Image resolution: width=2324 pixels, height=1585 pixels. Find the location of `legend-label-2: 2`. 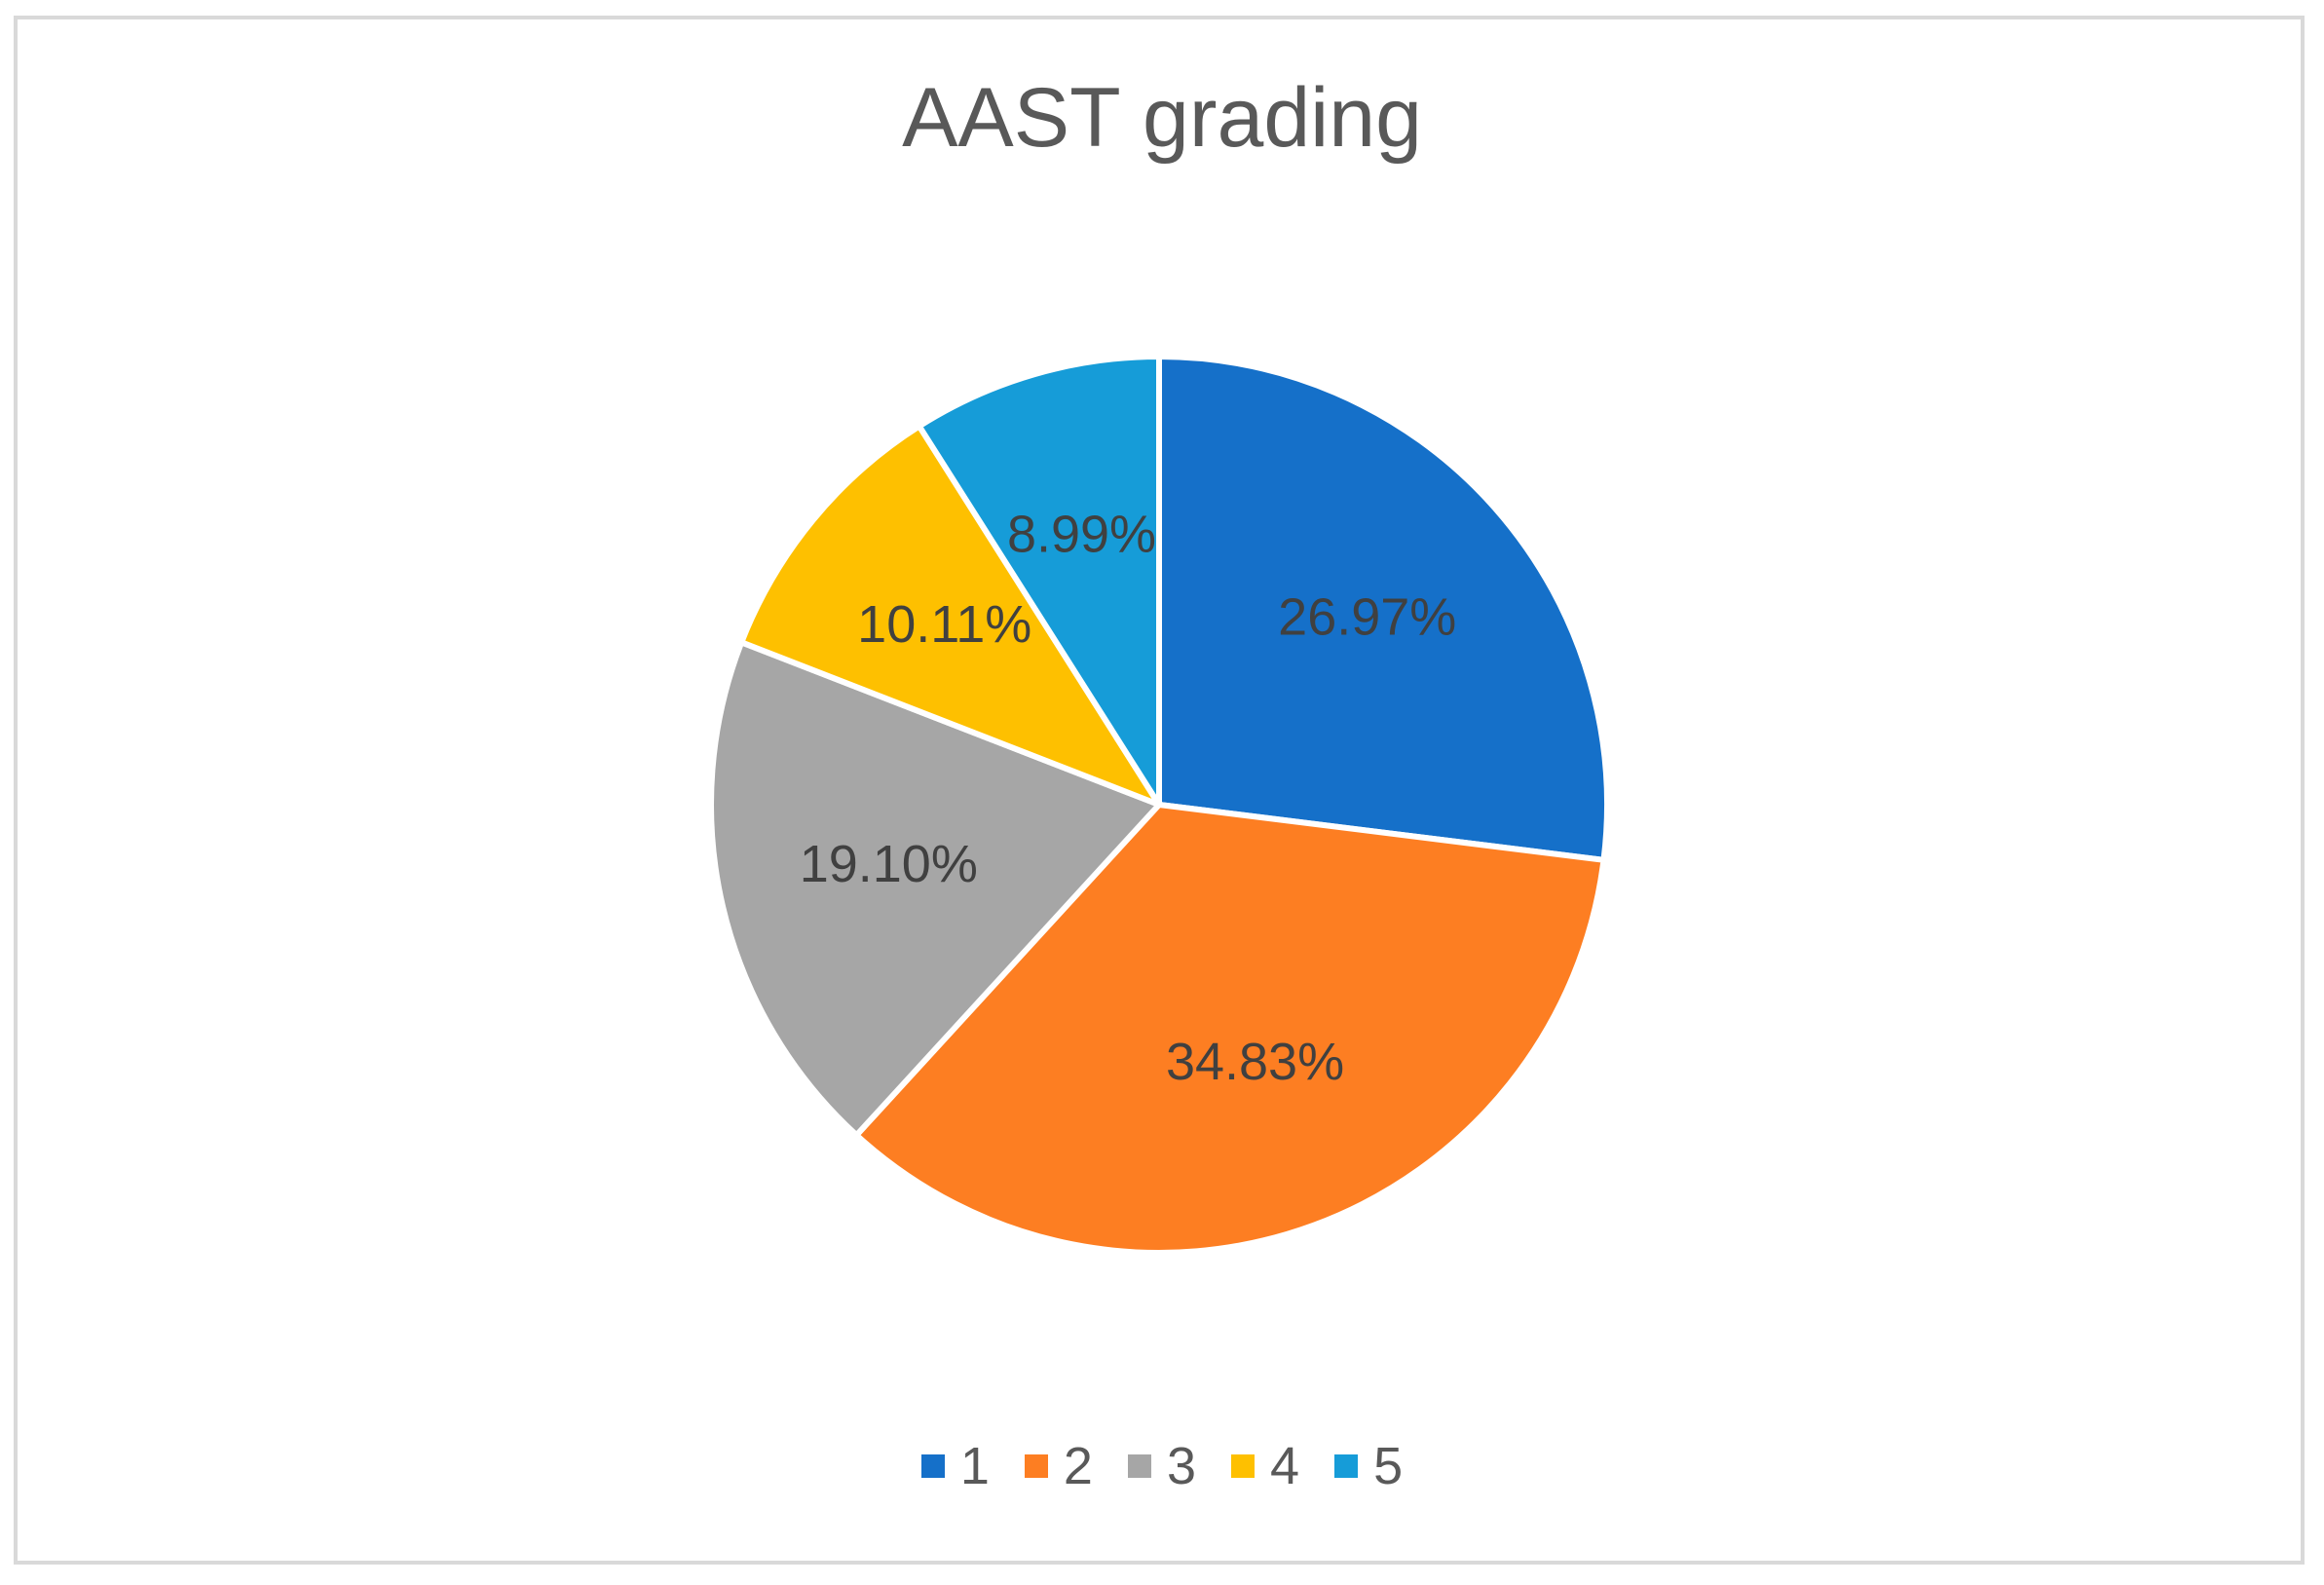

legend-label-2: 2 is located at coordinates (1078, 1466).